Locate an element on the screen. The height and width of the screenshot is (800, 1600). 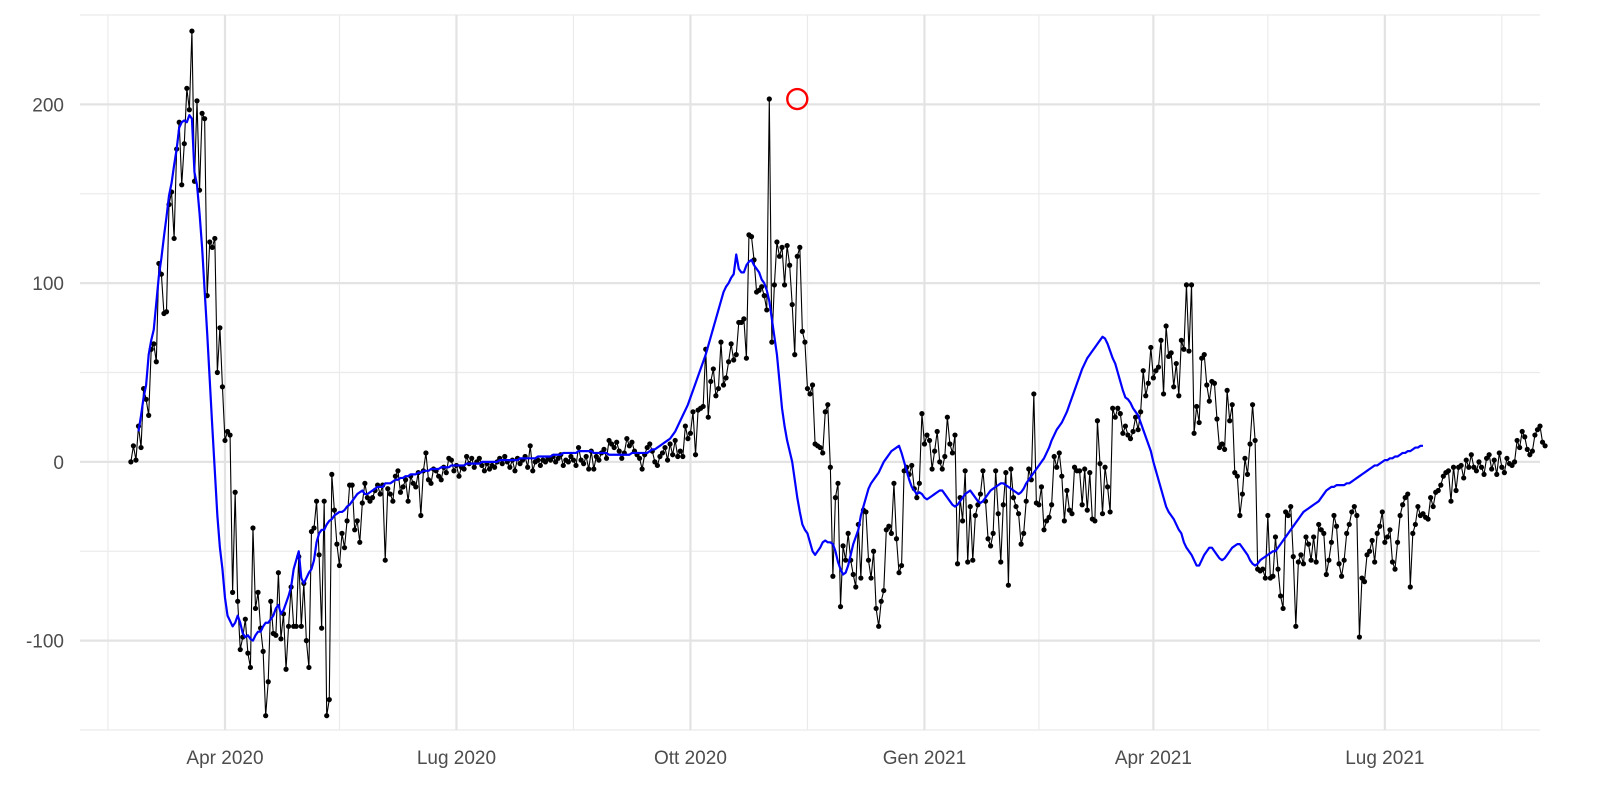
x-tick-label: Lug 2021 is located at coordinates (1384, 758).